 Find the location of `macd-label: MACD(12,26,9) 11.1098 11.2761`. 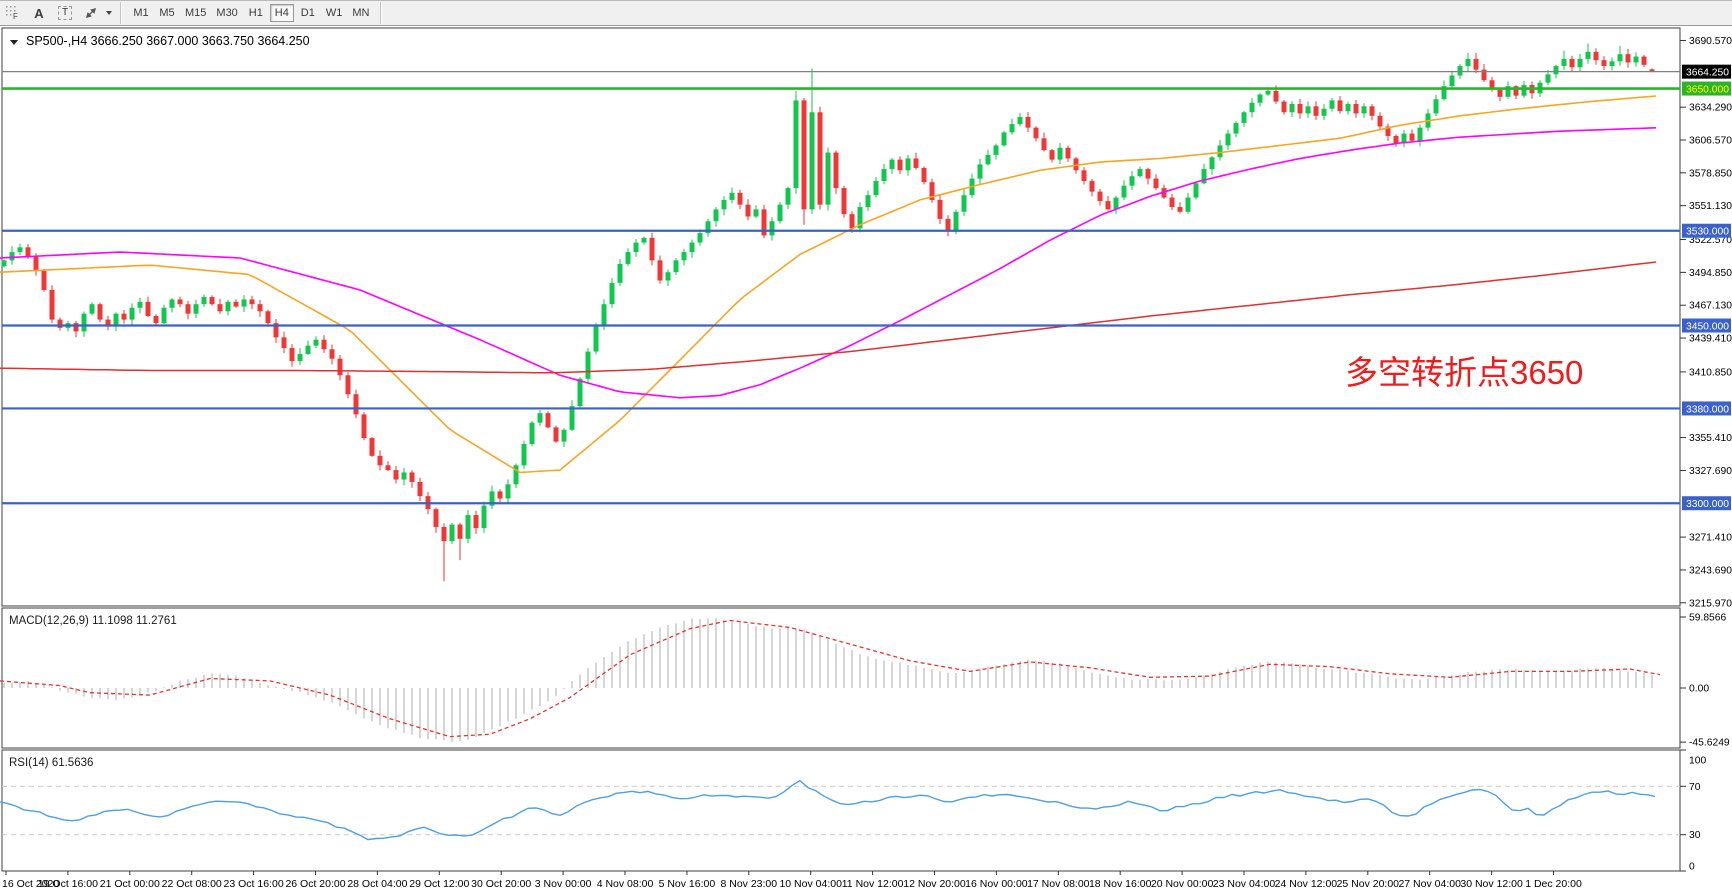

macd-label: MACD(12,26,9) 11.1098 11.2761 is located at coordinates (93, 621).